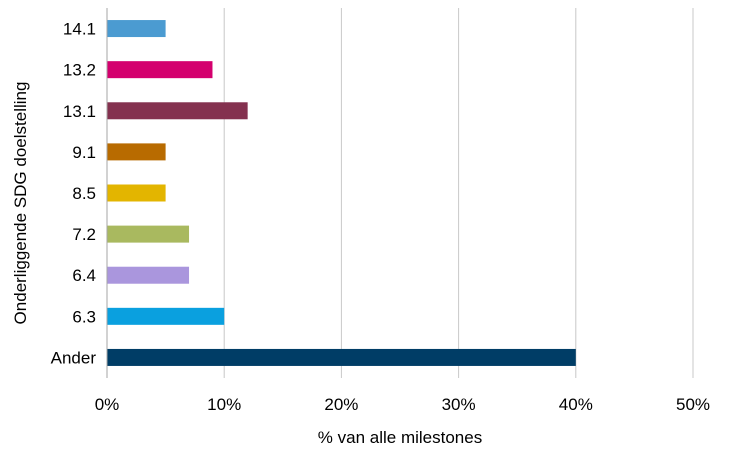  Describe the element at coordinates (341, 357) in the screenshot. I see `bar-ander` at that location.